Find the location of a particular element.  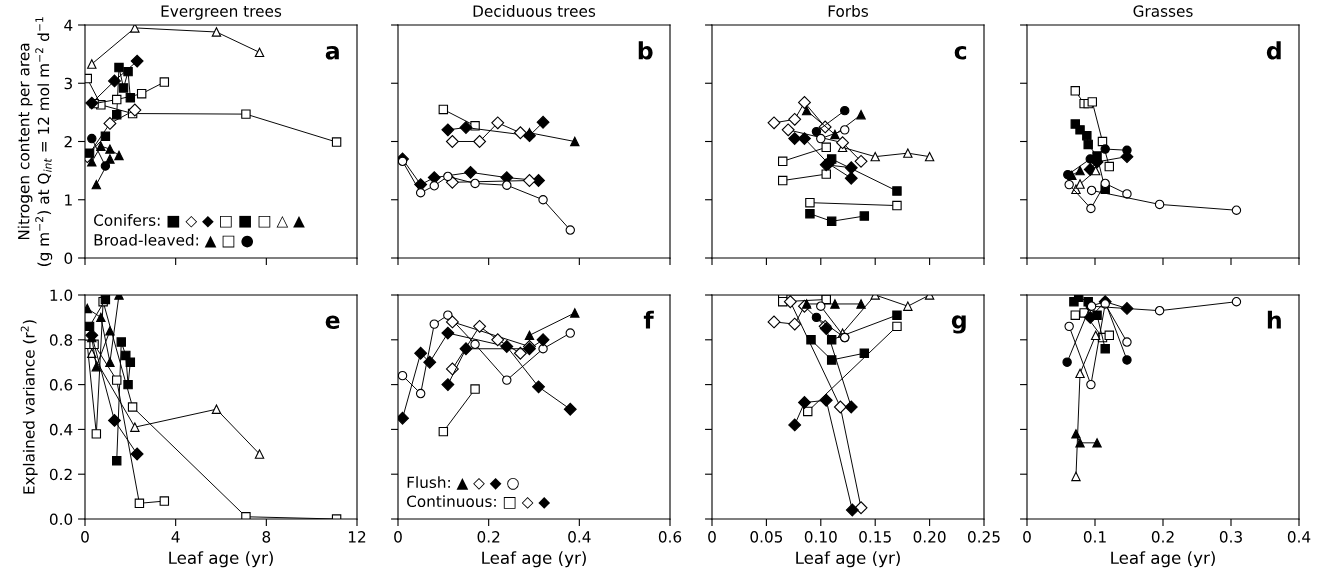

annotation: Broad-leaved: ▲ □ ● is located at coordinates (174, 240).